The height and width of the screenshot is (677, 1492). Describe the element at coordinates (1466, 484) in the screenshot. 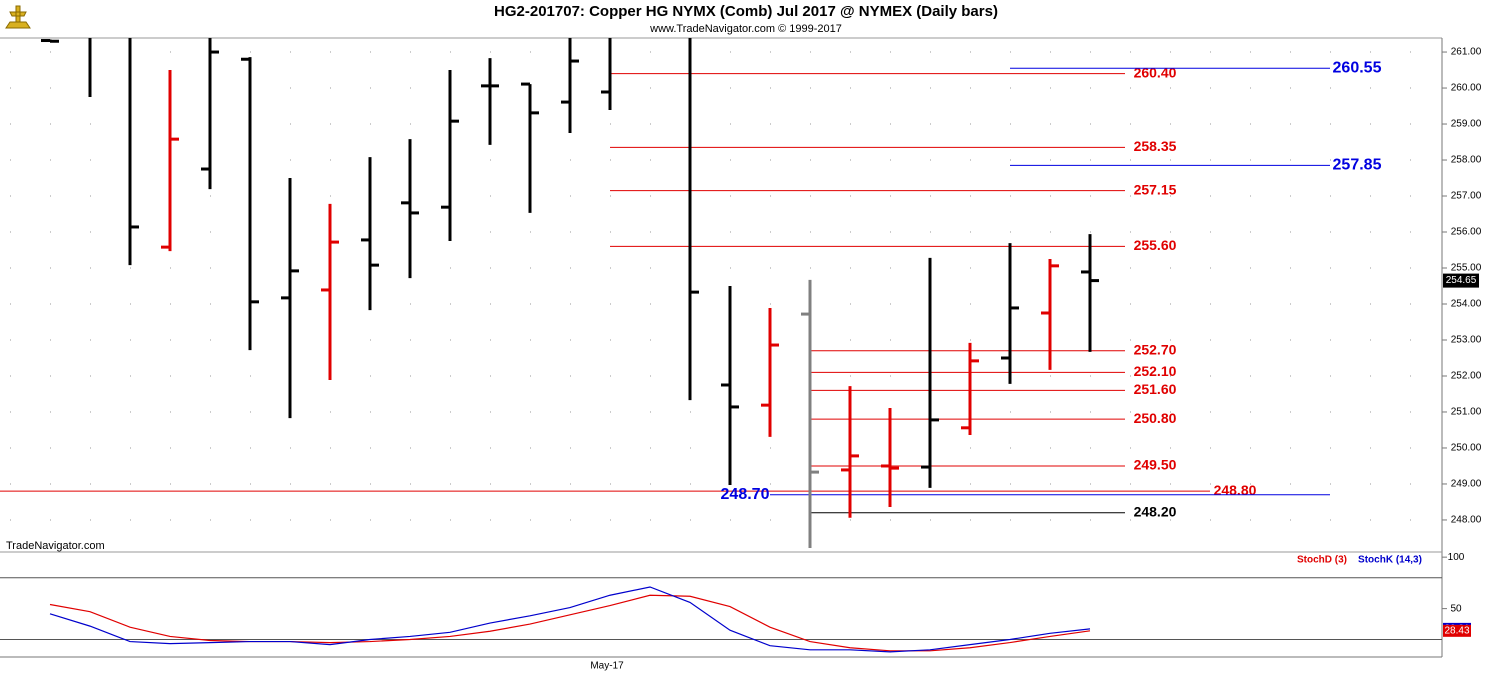

I see `y-tick-label: 249.00` at that location.